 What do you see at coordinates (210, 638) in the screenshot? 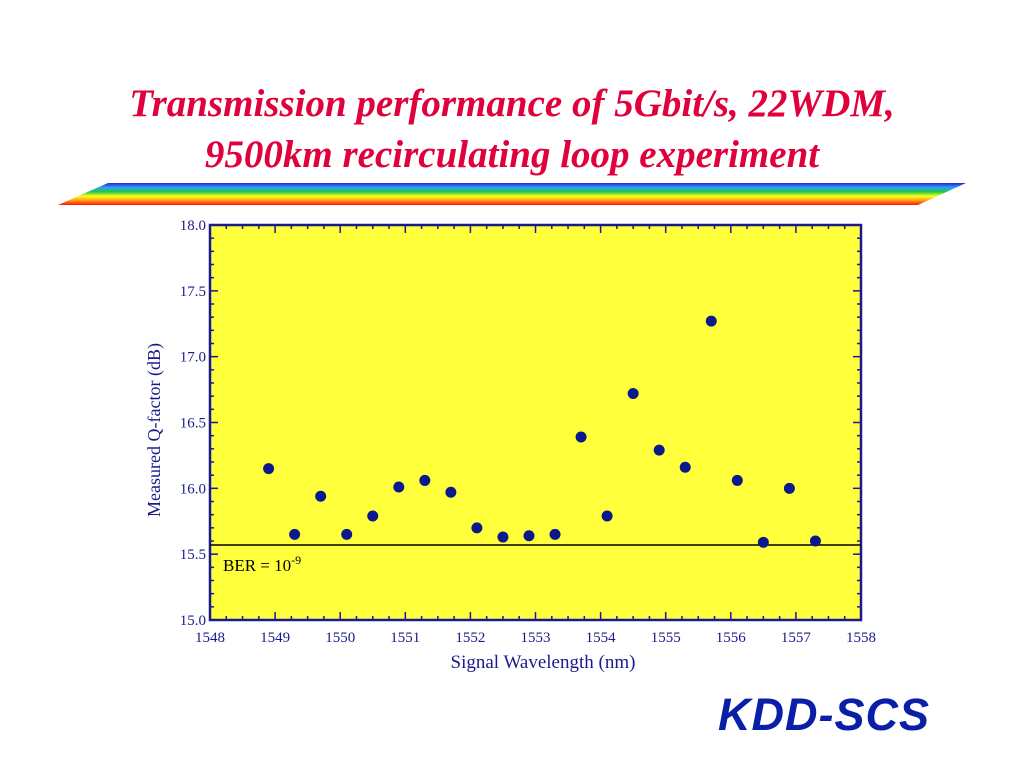
I see `x-tick-label: 1548` at bounding box center [210, 638].